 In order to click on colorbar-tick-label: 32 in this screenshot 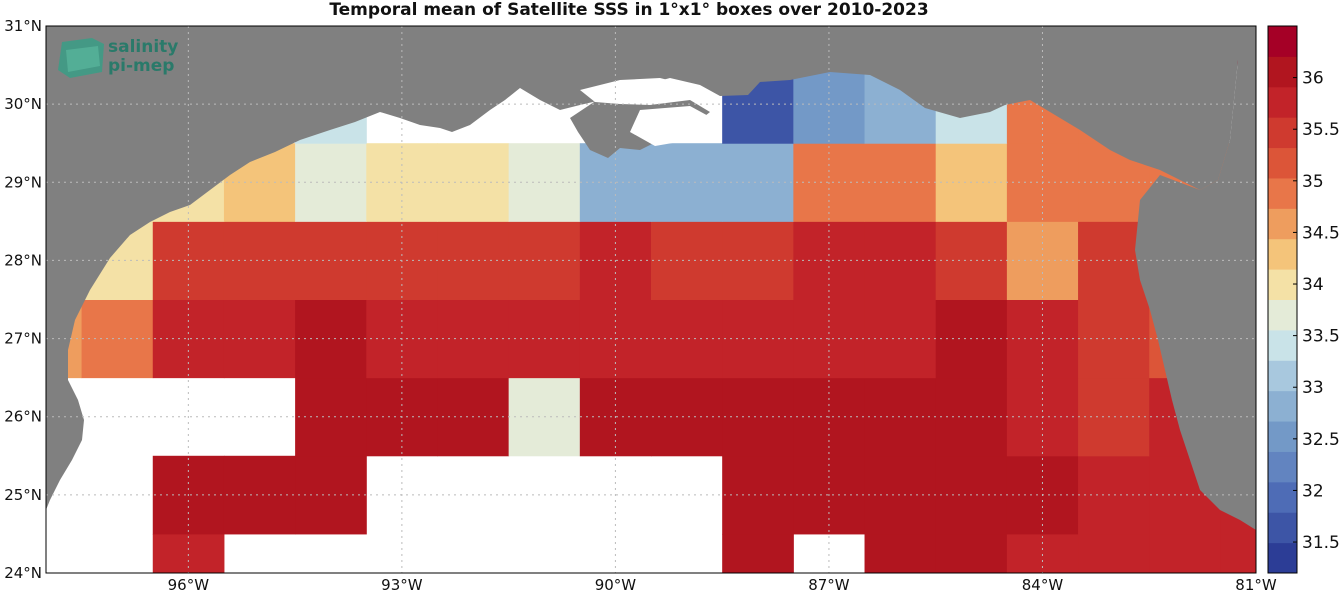, I will do `click(1313, 491)`.